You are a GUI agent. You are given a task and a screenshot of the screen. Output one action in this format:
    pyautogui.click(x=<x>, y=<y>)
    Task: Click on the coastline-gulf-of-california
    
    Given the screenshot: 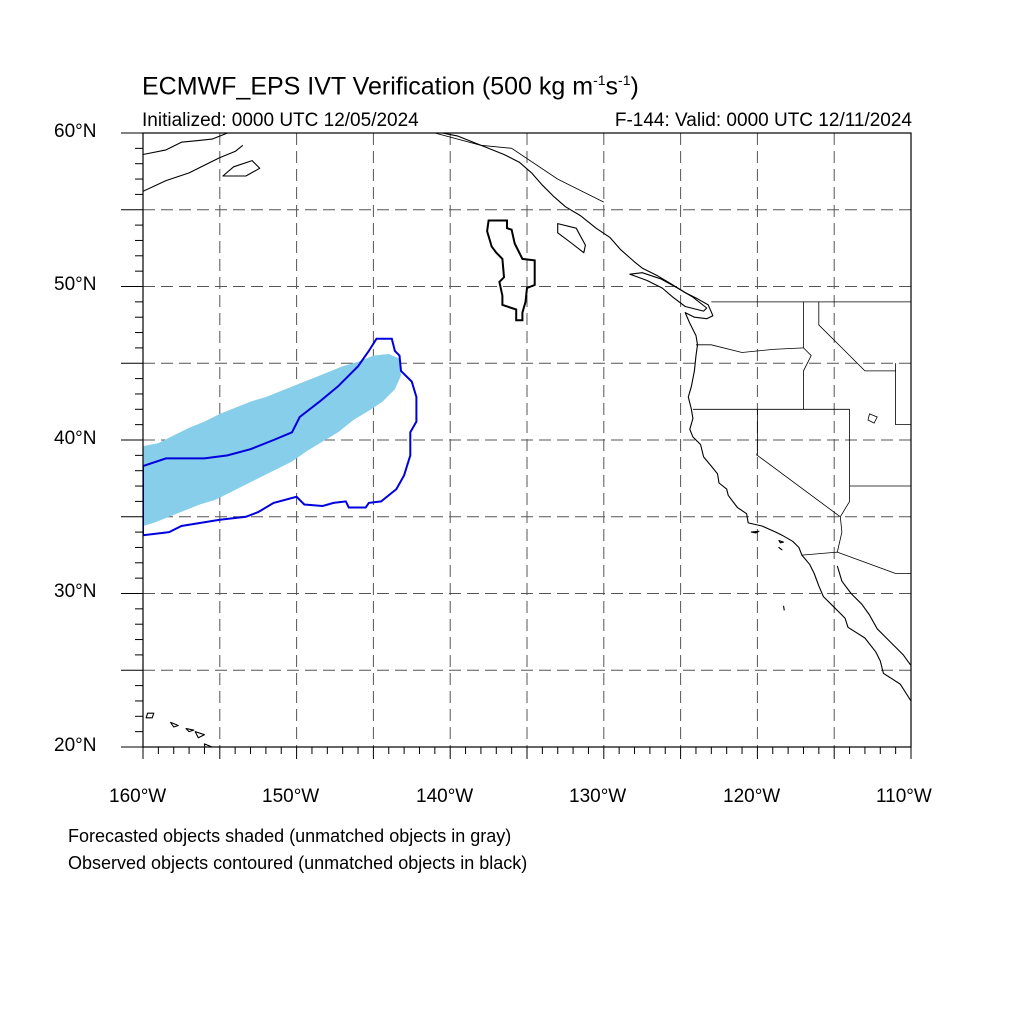 What is the action you would take?
    pyautogui.click(x=873, y=615)
    